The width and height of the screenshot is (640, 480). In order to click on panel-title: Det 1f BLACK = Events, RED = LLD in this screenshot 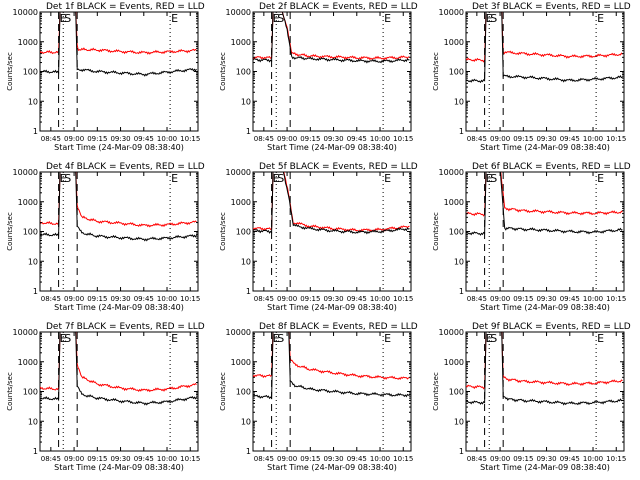, I will do `click(125, 7)`.